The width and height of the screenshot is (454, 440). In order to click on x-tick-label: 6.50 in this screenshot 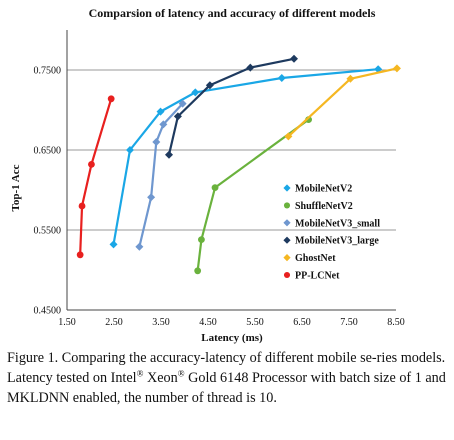, I will do `click(302, 322)`.